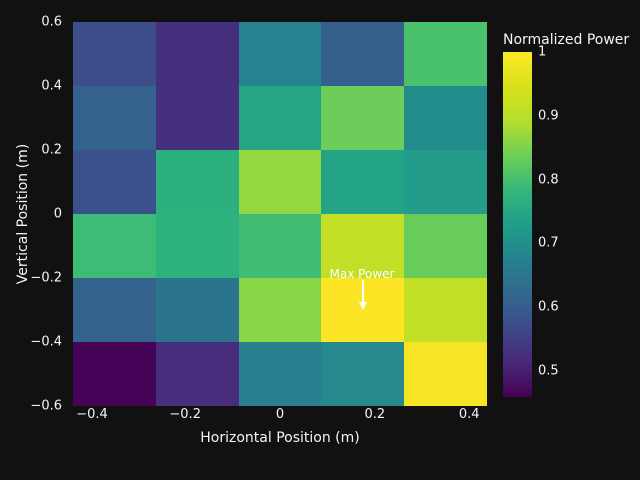 The height and width of the screenshot is (480, 640). Describe the element at coordinates (46, 406) in the screenshot. I see `y-axis-tick-label: −0.6` at that location.